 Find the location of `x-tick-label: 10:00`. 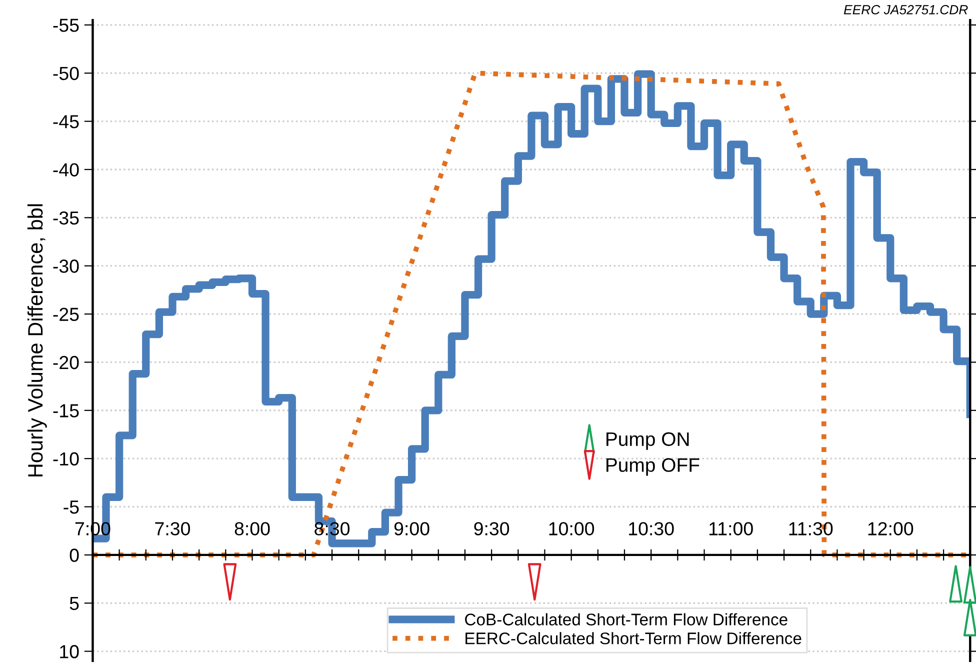

x-tick-label: 10:00 is located at coordinates (571, 529).